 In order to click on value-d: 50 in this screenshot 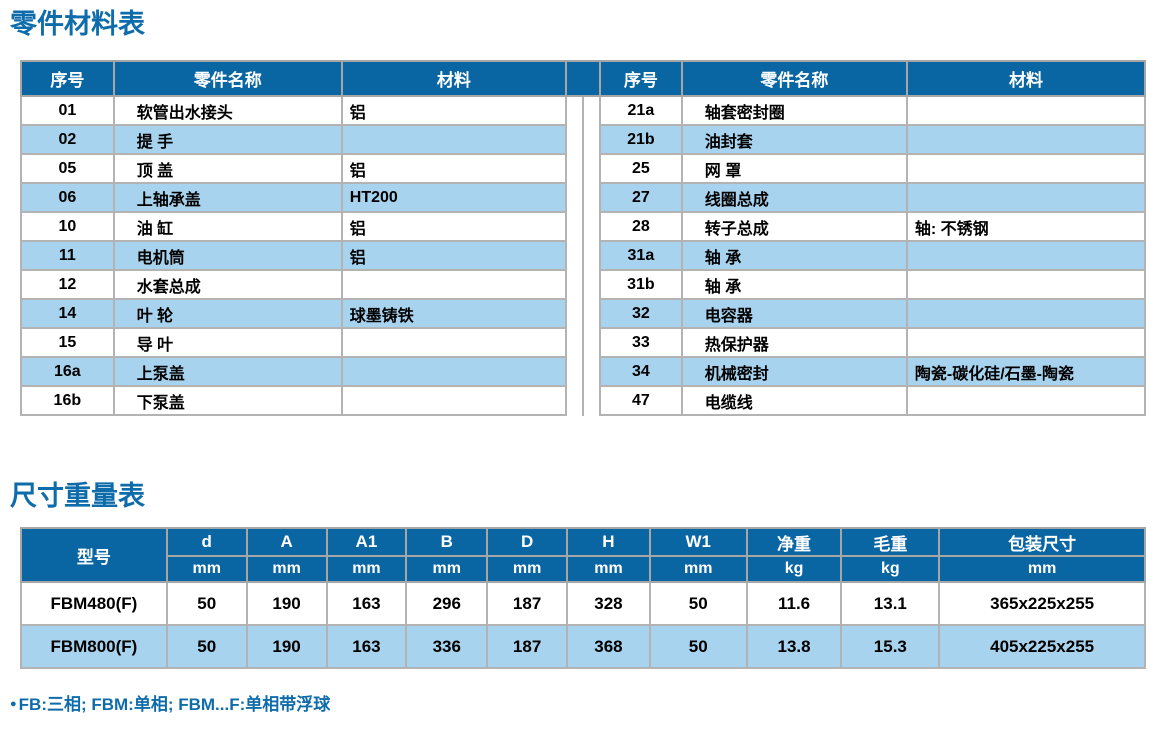, I will do `click(206, 603)`.